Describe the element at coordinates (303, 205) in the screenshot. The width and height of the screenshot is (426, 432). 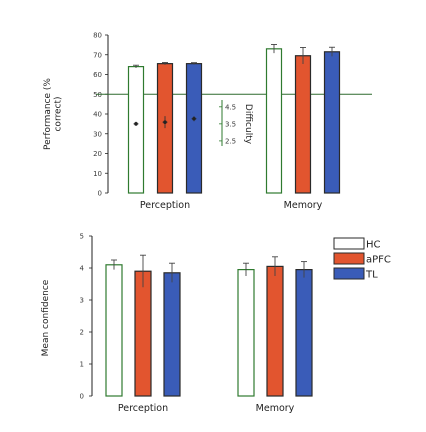
I see `top-category-label: Memory` at that location.